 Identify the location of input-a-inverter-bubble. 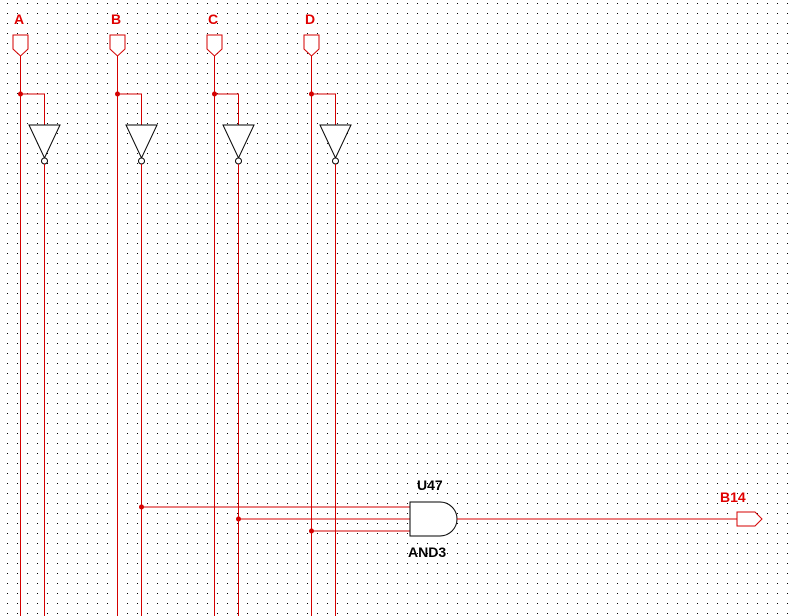
(44, 161).